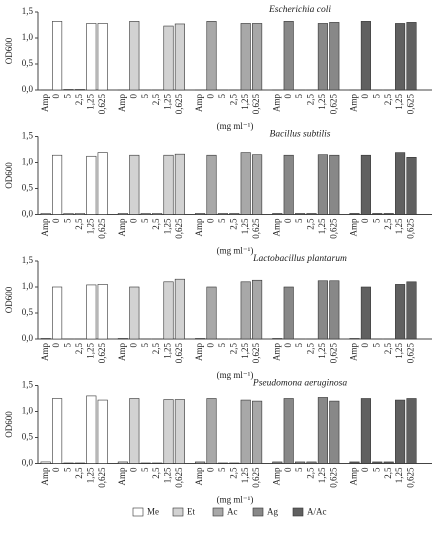 The width and height of the screenshot is (440, 540). What do you see at coordinates (272, 512) in the screenshot?
I see `legend-label: Ag` at bounding box center [272, 512].